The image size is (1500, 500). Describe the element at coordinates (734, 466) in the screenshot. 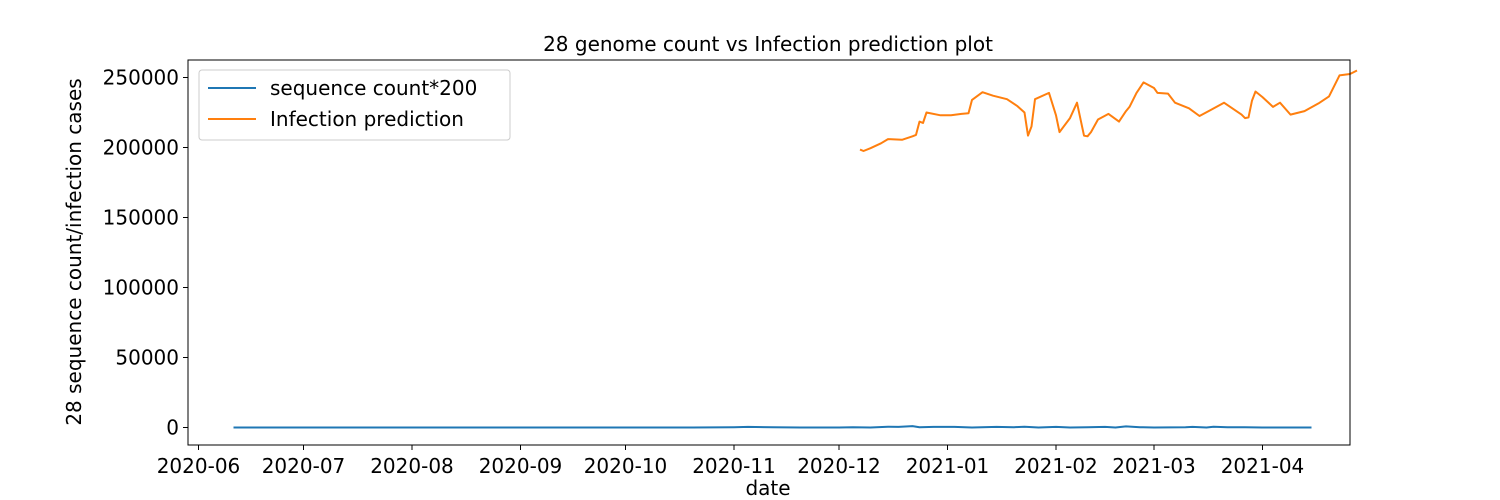

I see `x-tick-label: 2020-11` at that location.